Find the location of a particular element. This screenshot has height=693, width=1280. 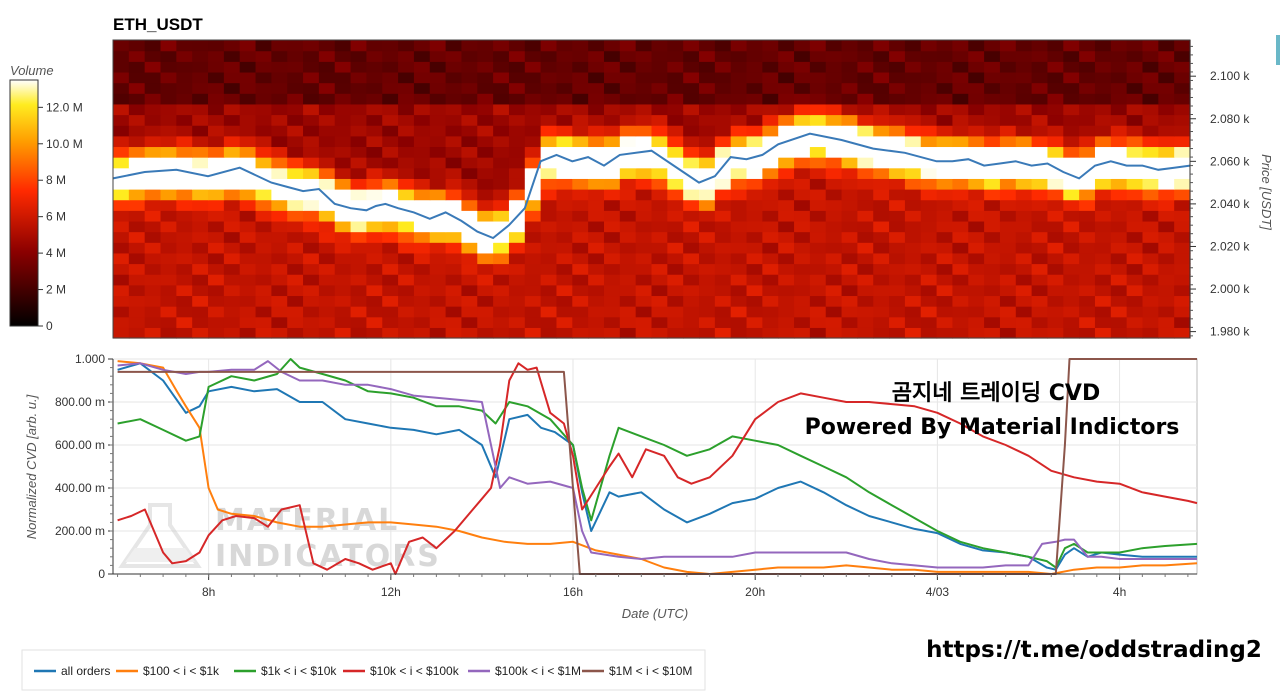

legend-label: $10k < i < $100k is located at coordinates (415, 671).